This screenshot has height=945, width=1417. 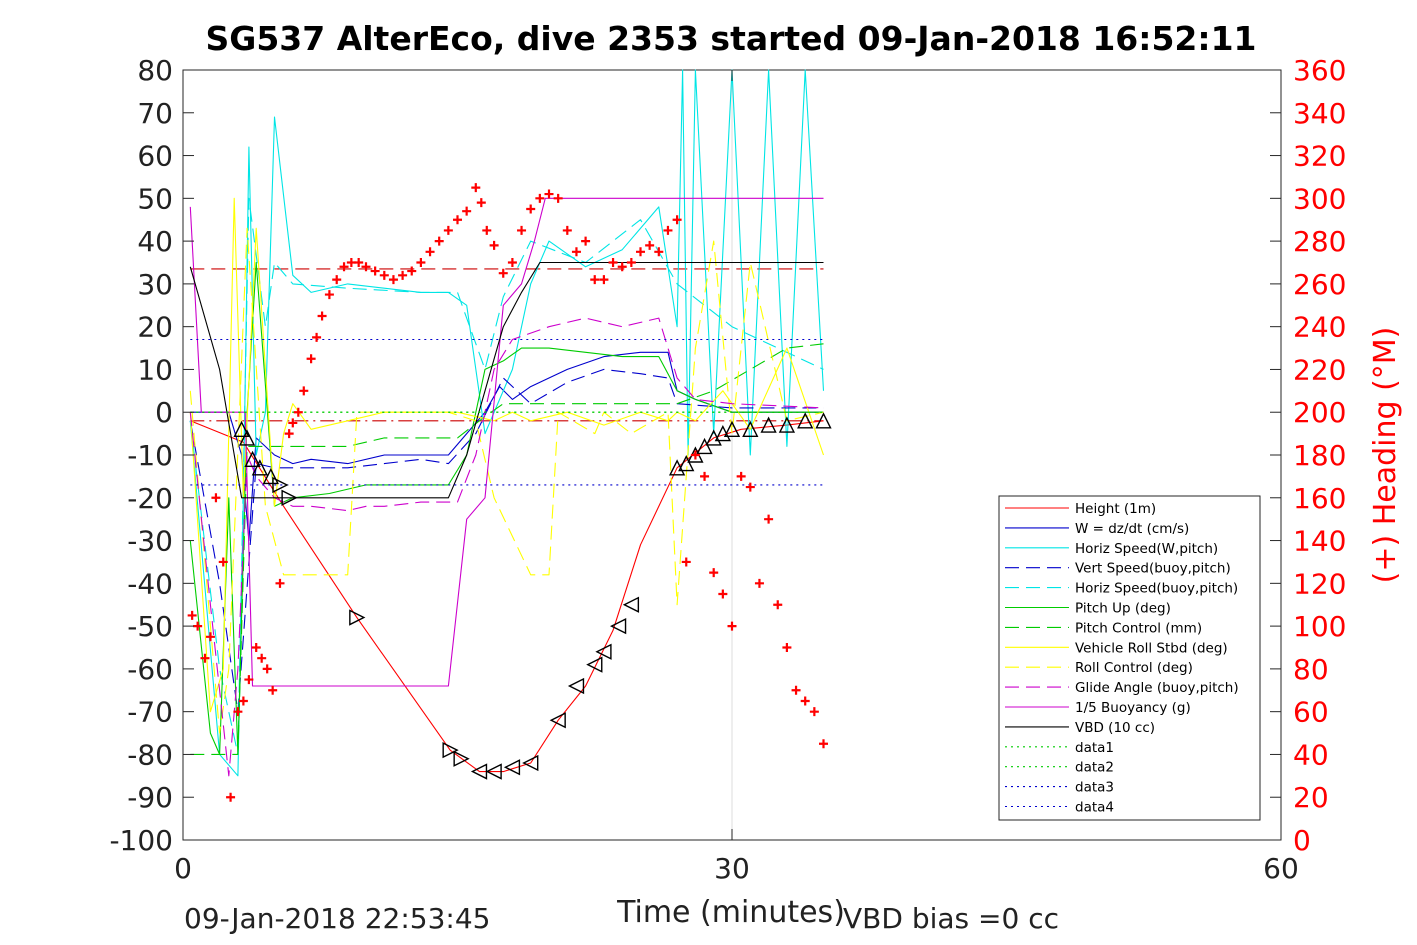 I want to click on y-tick-label: -30, so click(x=150, y=541).